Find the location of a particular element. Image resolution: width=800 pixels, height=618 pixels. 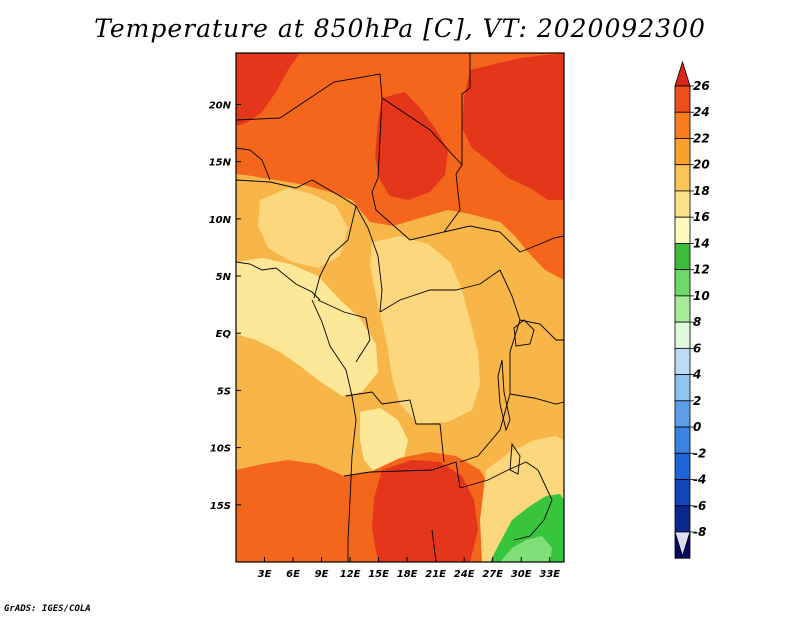

colorbar-label: -8 is located at coordinates (699, 532).